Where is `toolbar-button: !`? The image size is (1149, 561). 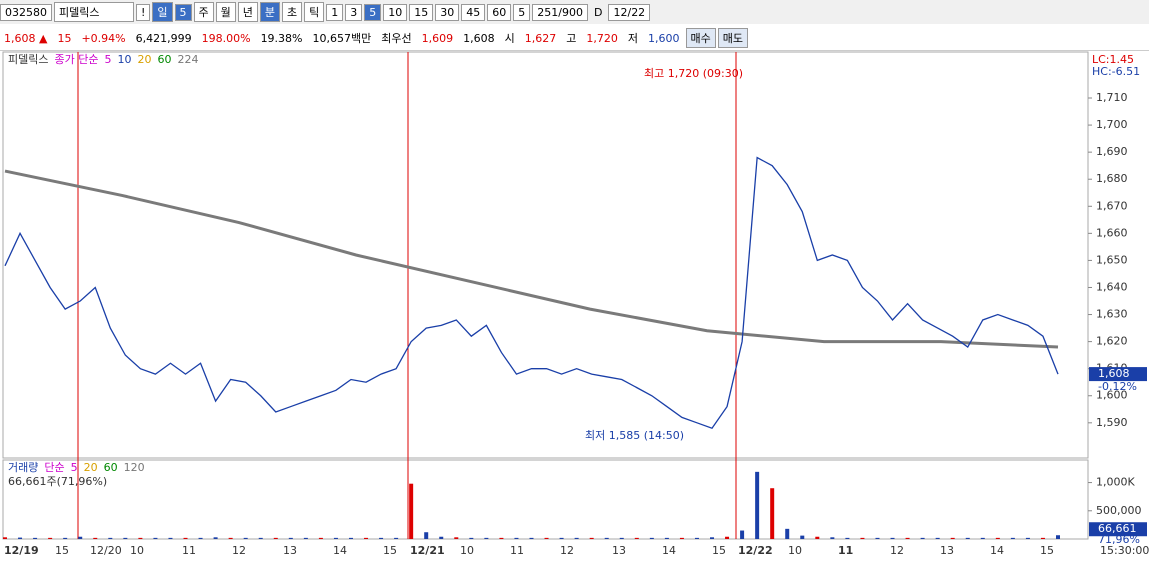 toolbar-button: ! is located at coordinates (143, 12).